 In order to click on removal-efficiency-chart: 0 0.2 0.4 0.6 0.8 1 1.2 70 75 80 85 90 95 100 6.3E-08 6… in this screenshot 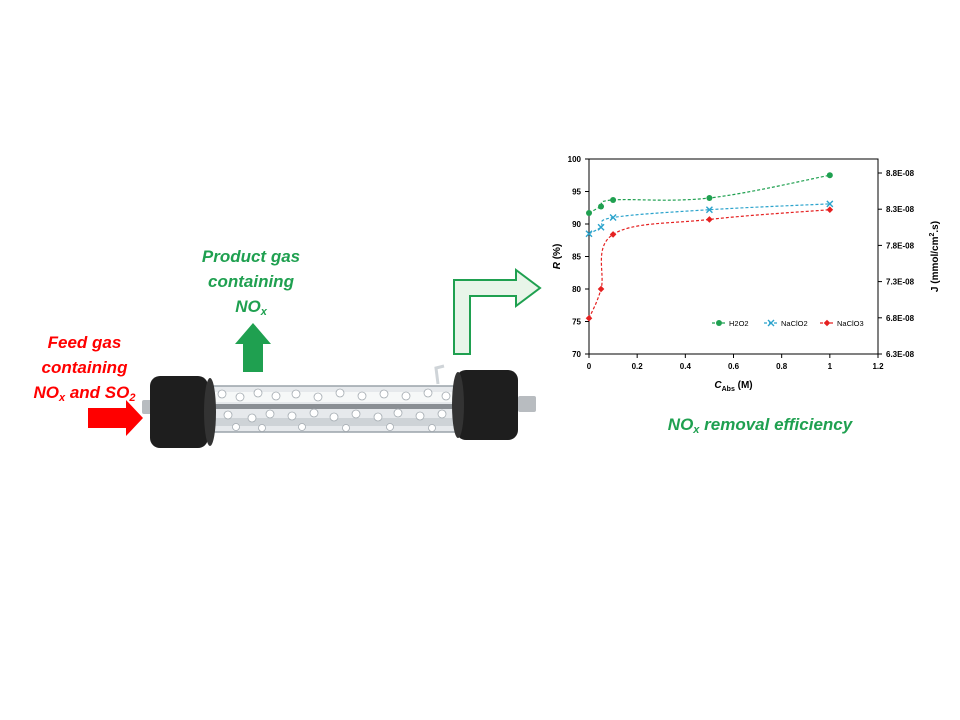, I will do `click(746, 274)`.